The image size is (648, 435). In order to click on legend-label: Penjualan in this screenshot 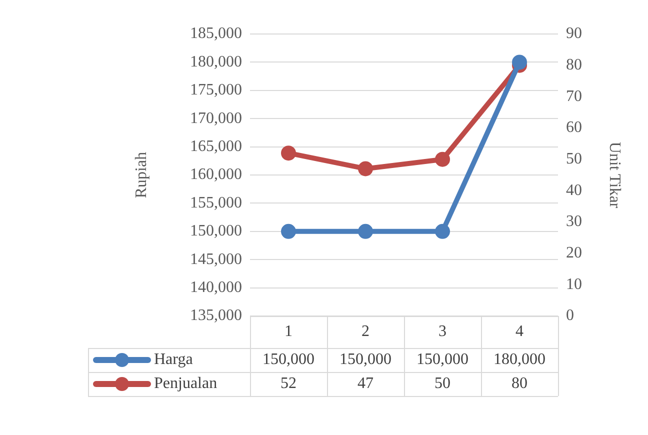, I will do `click(186, 383)`.